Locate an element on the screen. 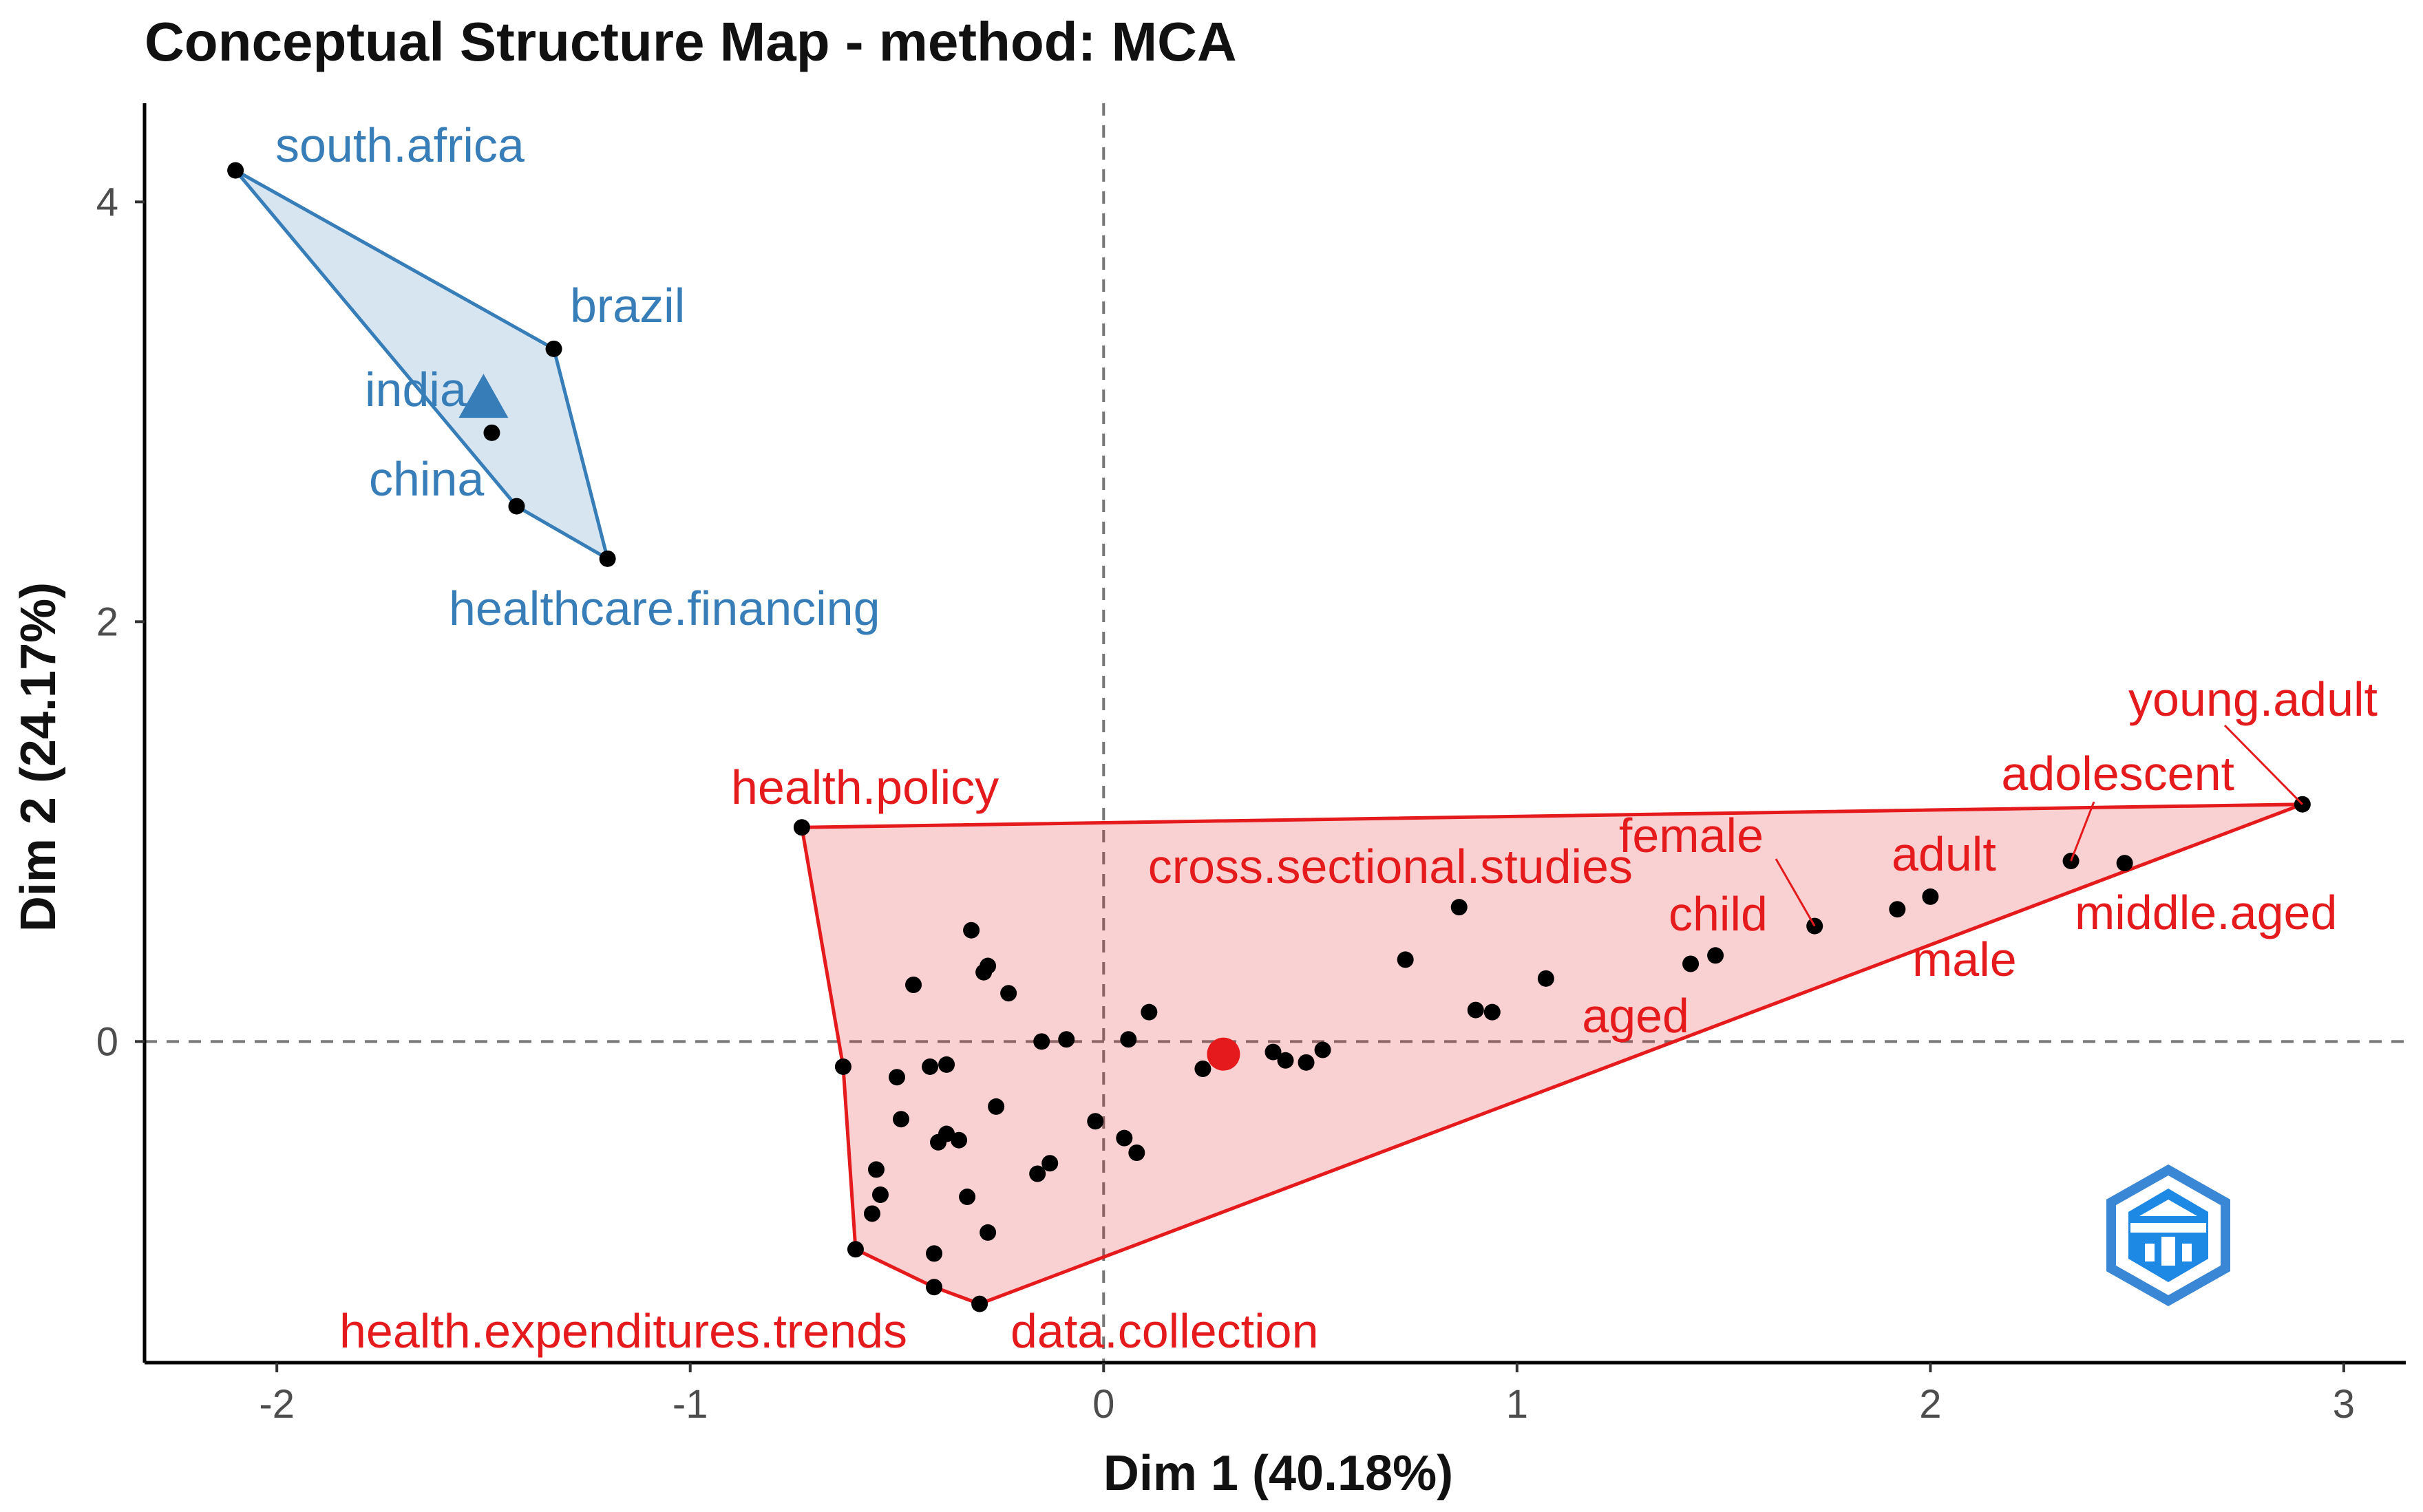 The image size is (2423, 1512). y-tick-label: 2 is located at coordinates (107, 621).